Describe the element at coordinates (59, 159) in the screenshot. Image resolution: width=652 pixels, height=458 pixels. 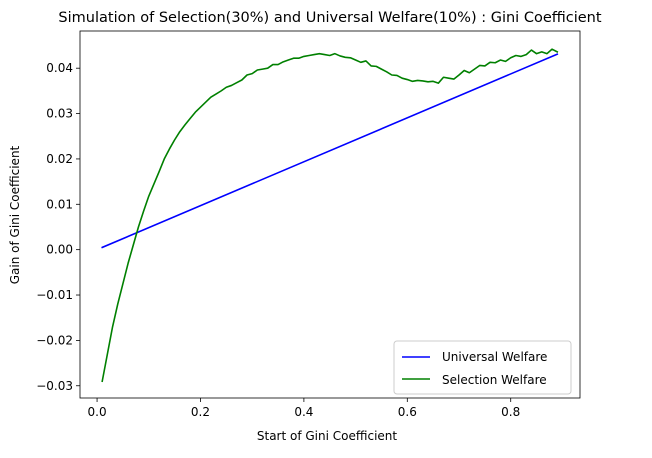
I see `y-tick-label: 0.02` at that location.